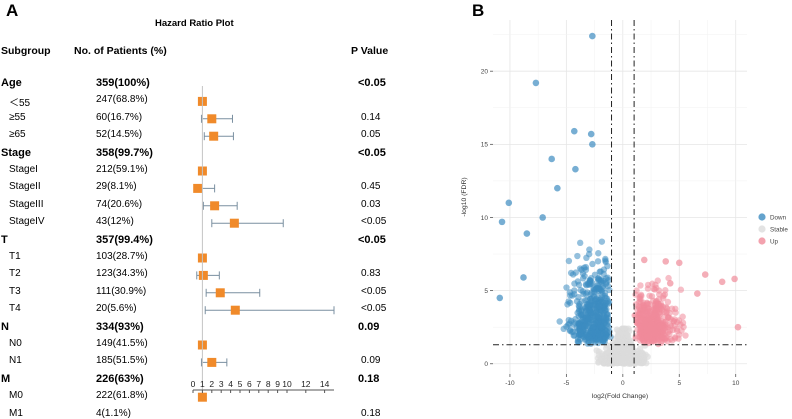  I want to click on subgroup-label: T4, so click(15, 309).